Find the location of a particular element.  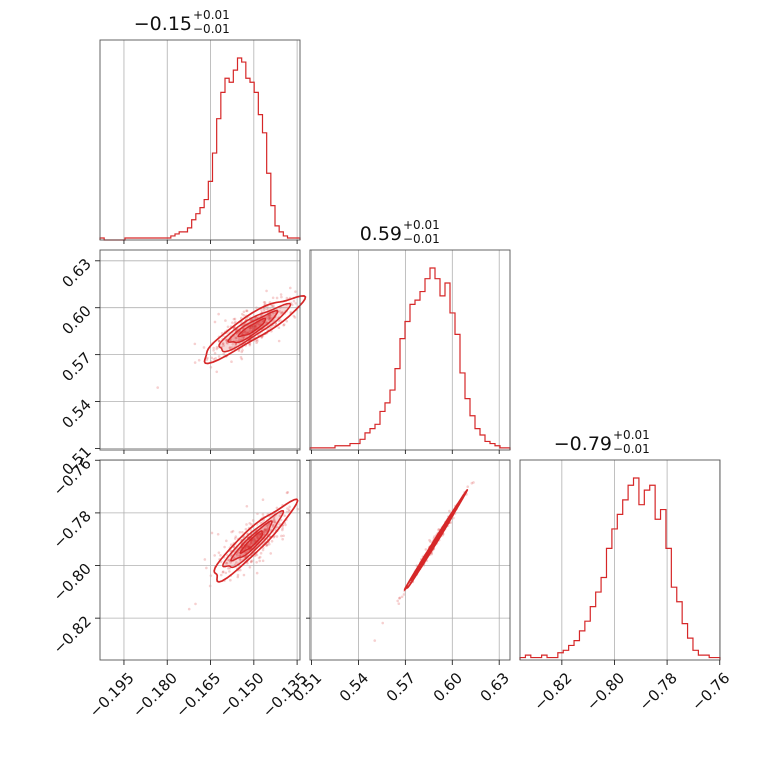

panel-frame-r0c0 is located at coordinates (200, 140).